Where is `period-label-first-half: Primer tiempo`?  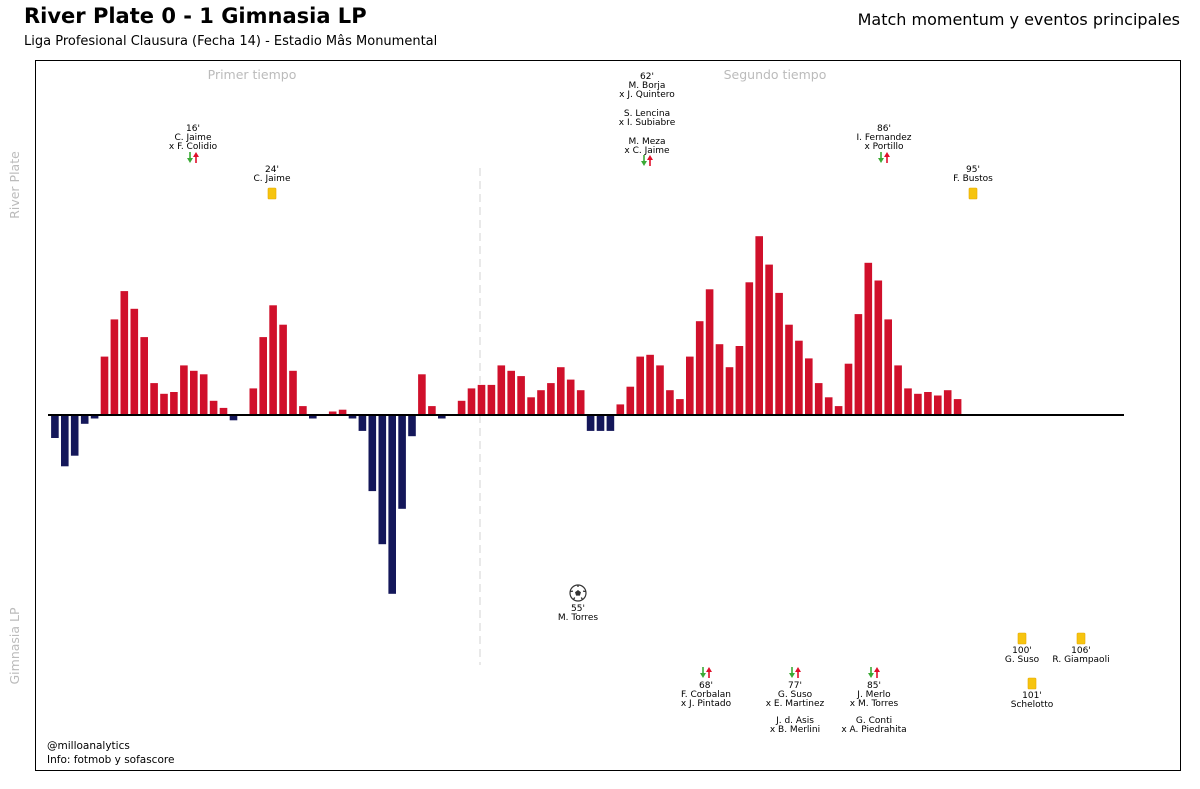 period-label-first-half: Primer tiempo is located at coordinates (252, 74).